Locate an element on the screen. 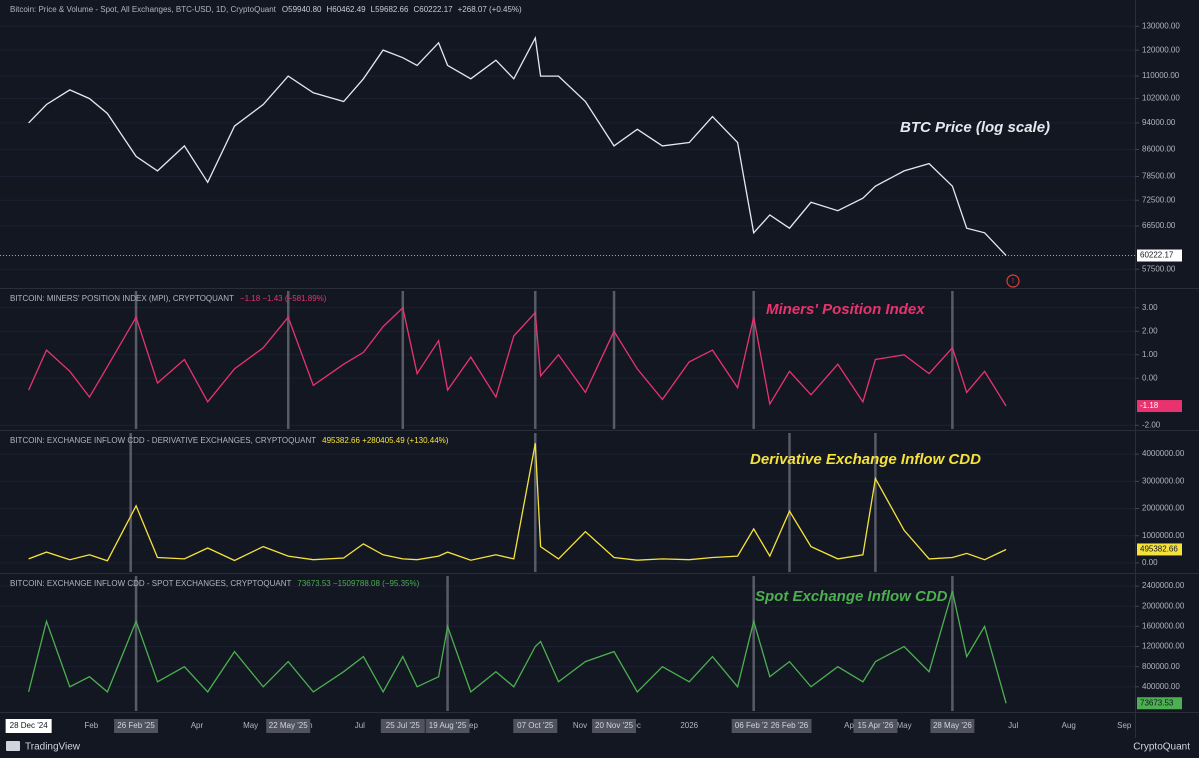  footer-left: TradingView is located at coordinates (53, 747).